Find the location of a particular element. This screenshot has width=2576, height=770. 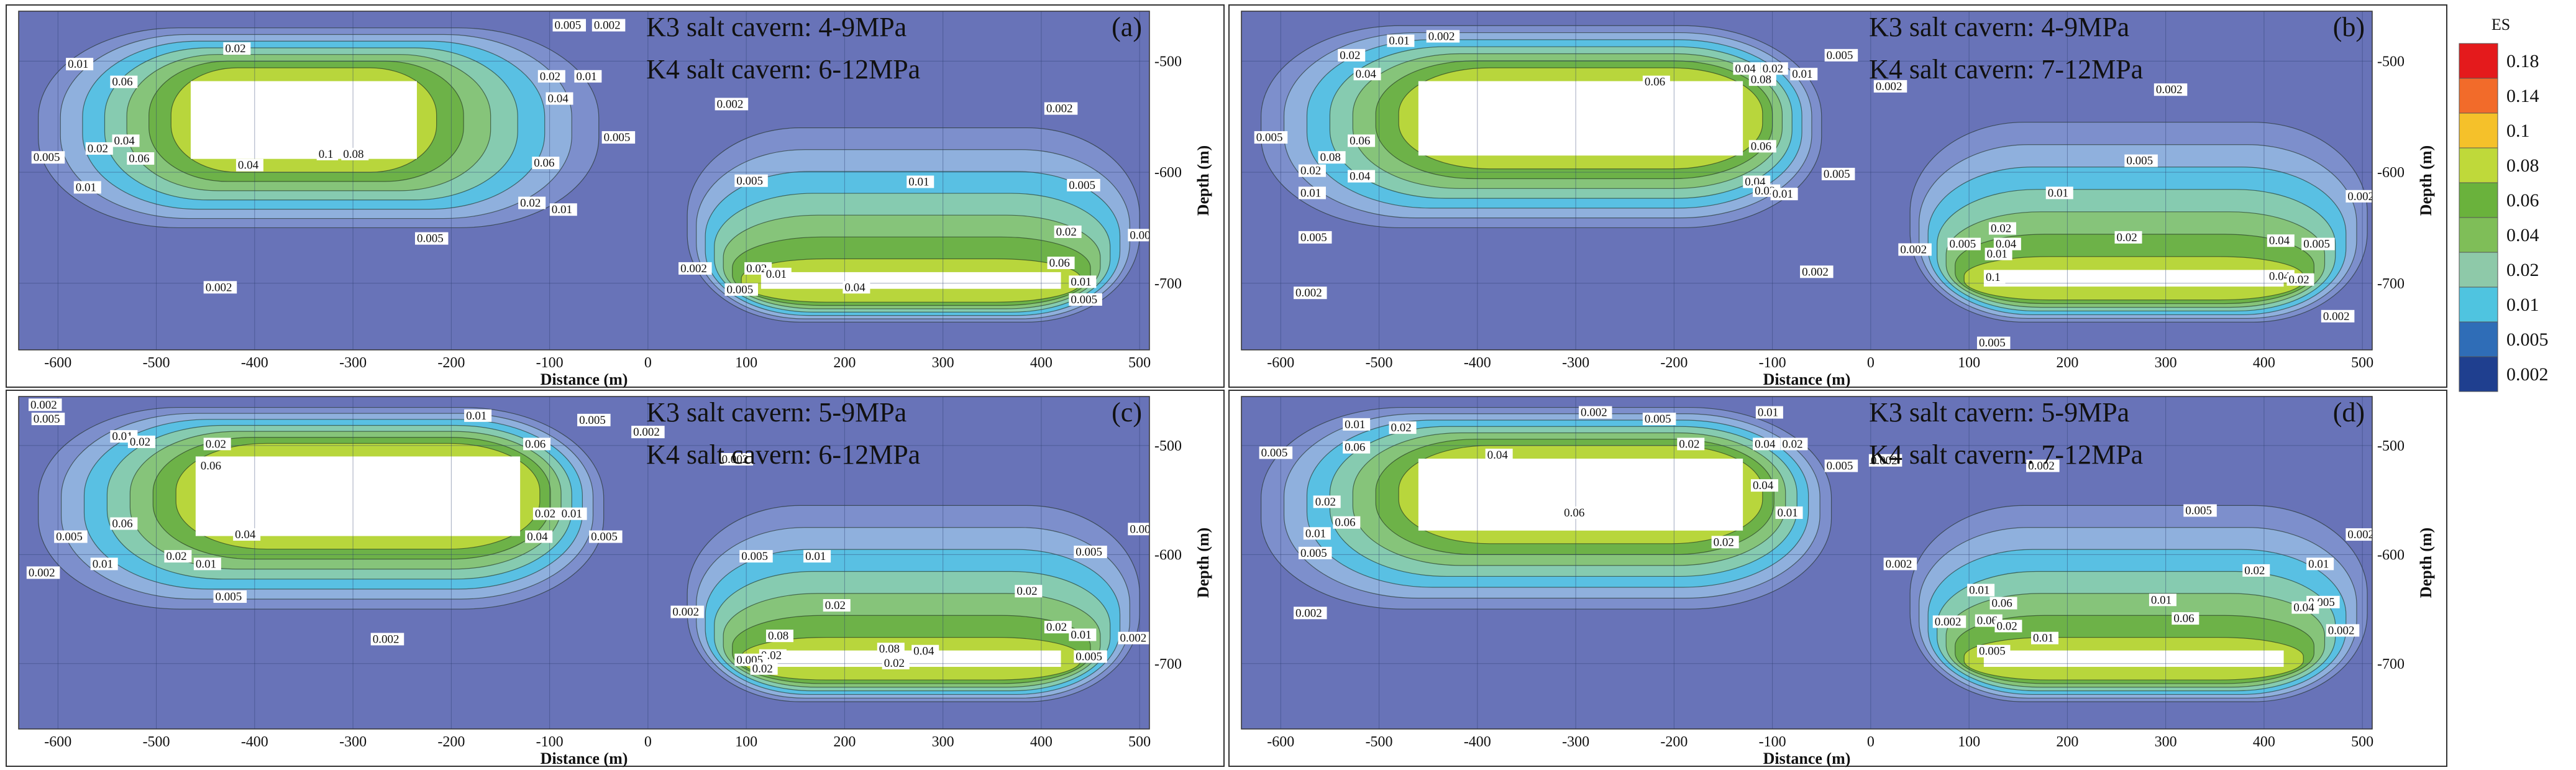

colorbar-label: 0.01 is located at coordinates (2522, 305).